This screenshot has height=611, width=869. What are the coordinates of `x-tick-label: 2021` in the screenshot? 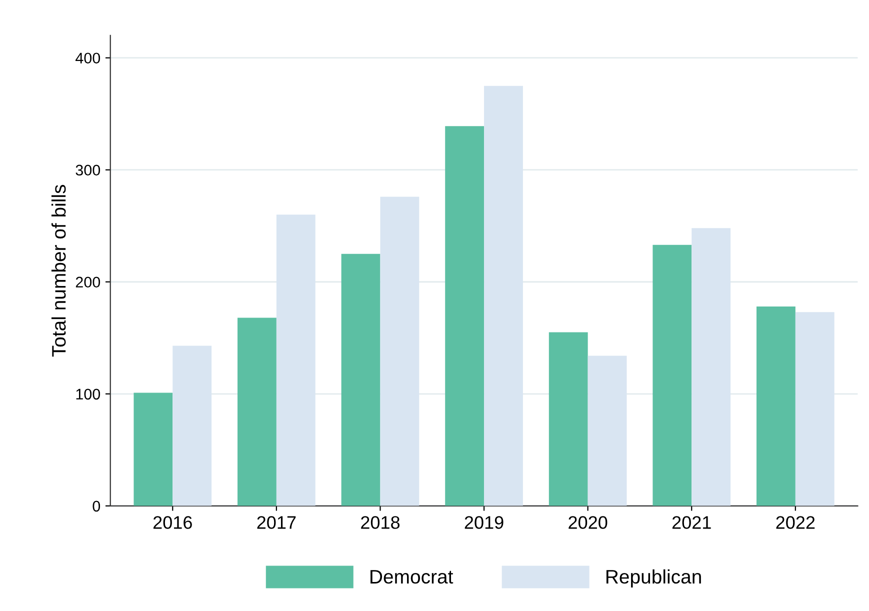 It's located at (691, 522).